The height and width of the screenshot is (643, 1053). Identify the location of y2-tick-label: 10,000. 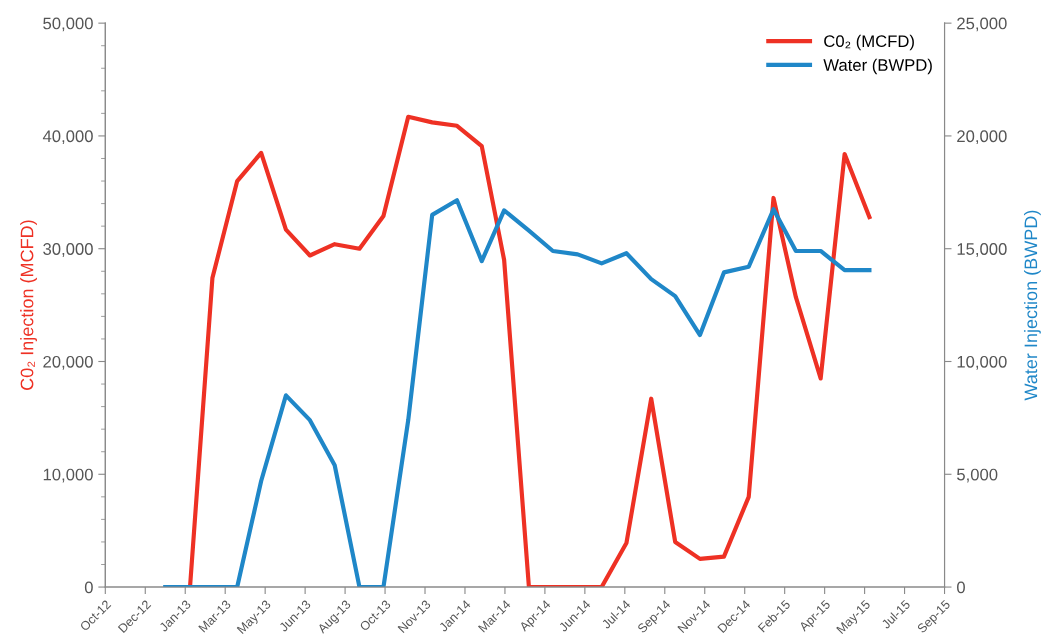
(982, 362).